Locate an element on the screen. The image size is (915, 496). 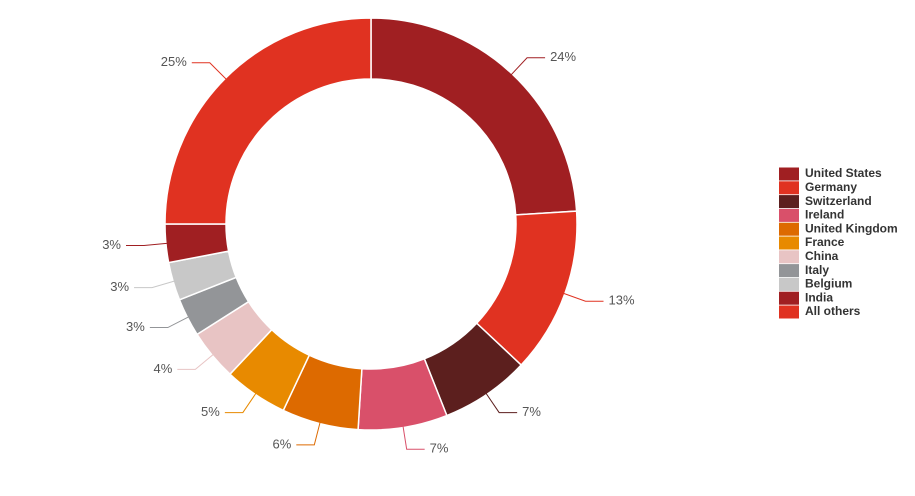
legend-label: Germany is located at coordinates (831, 187).